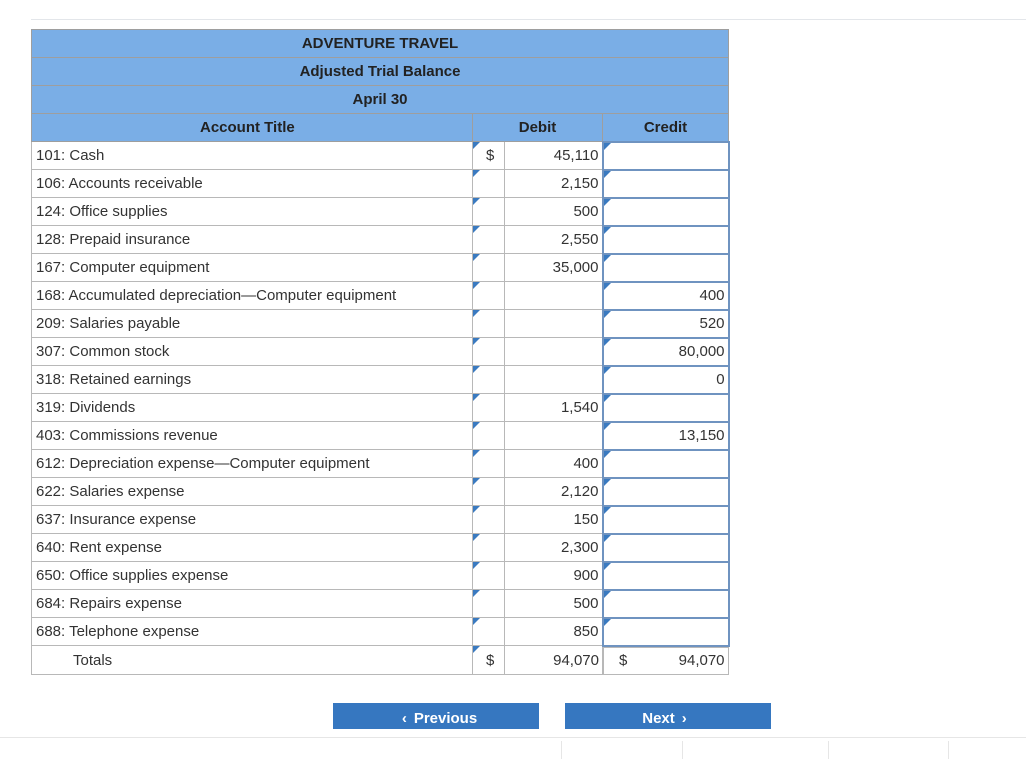 The width and height of the screenshot is (1026, 759). I want to click on next-button-label: Next, so click(658, 718).